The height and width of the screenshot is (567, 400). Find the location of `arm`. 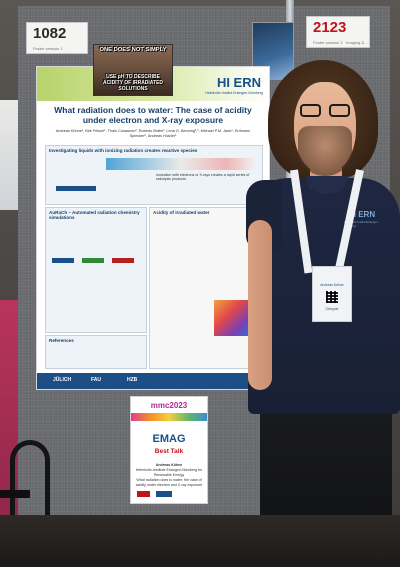

arm is located at coordinates (260, 305).